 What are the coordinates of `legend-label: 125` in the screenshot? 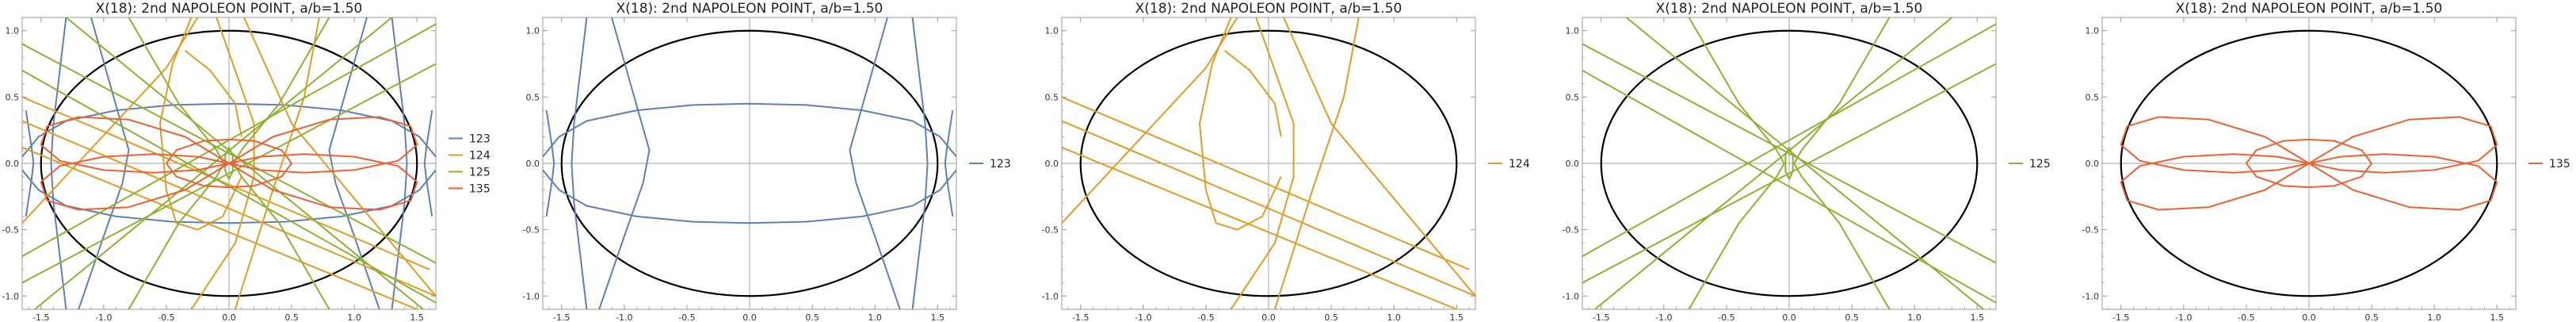 It's located at (480, 173).